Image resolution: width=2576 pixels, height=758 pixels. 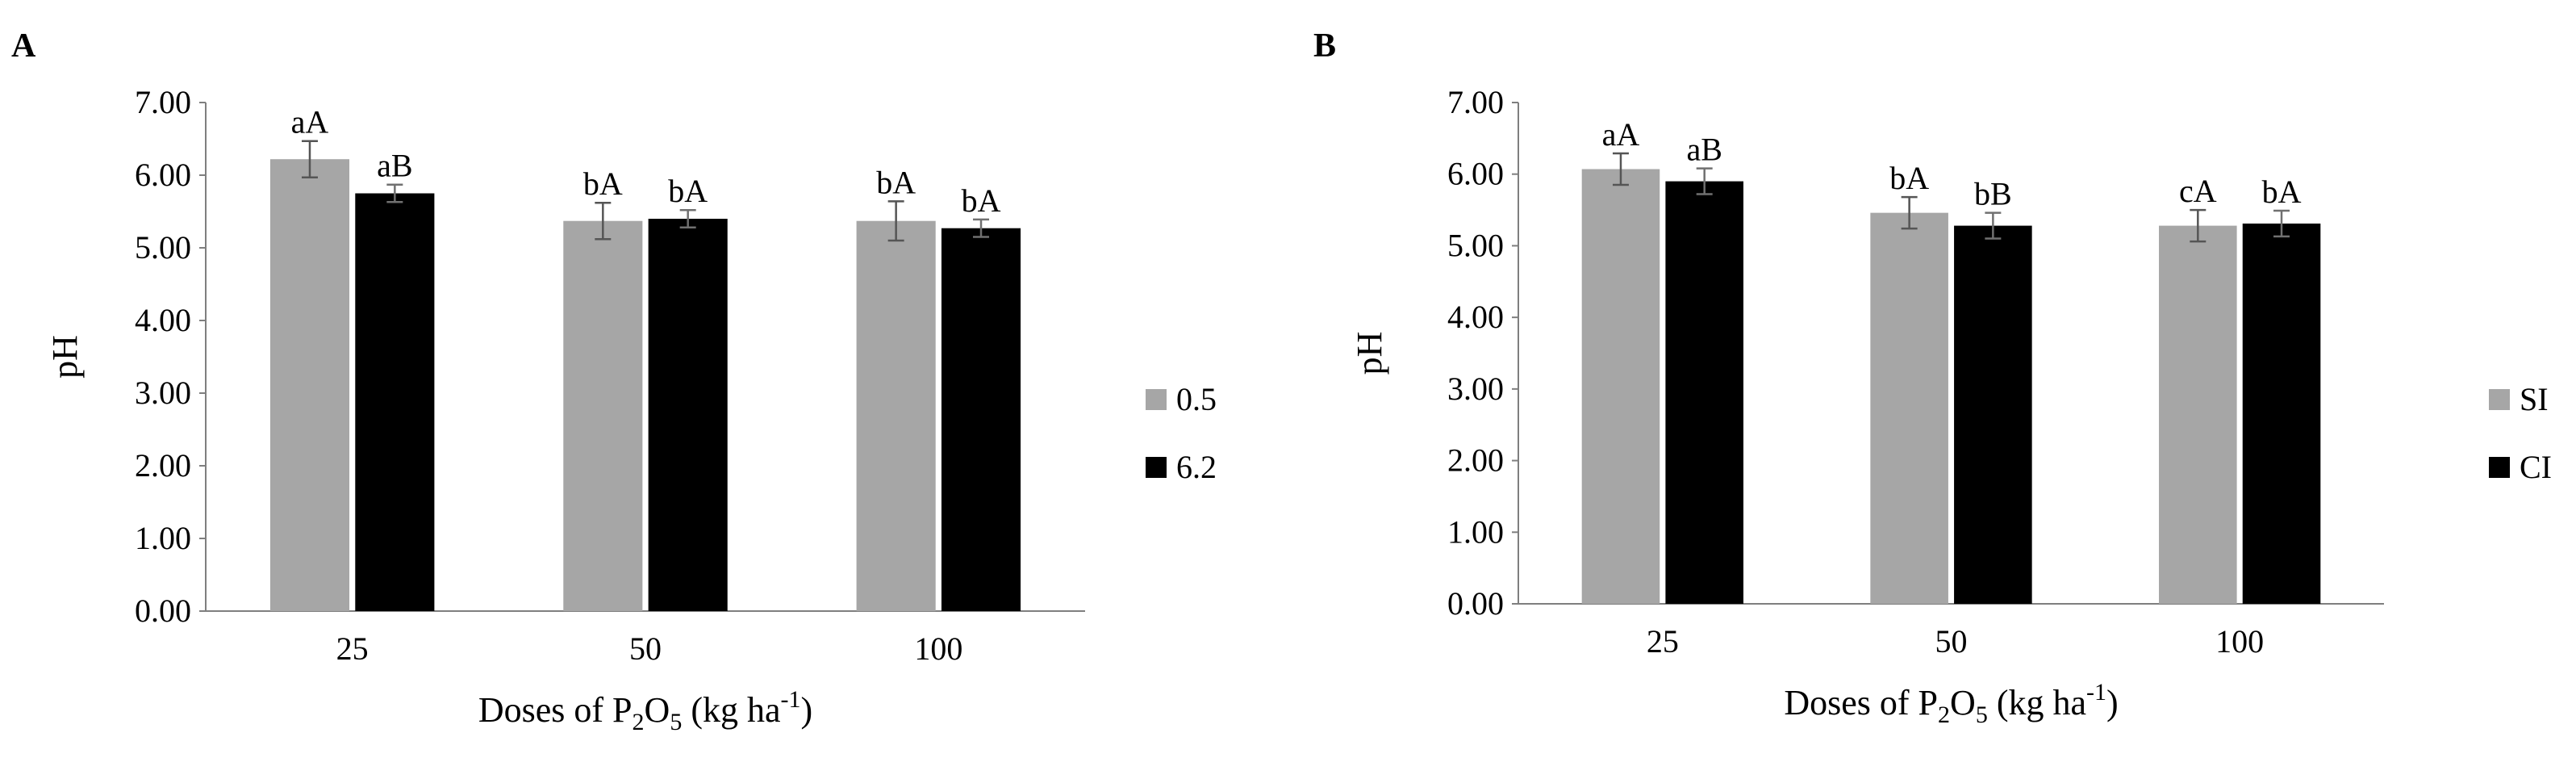 I want to click on bar-6.2-100, so click(x=981, y=419).